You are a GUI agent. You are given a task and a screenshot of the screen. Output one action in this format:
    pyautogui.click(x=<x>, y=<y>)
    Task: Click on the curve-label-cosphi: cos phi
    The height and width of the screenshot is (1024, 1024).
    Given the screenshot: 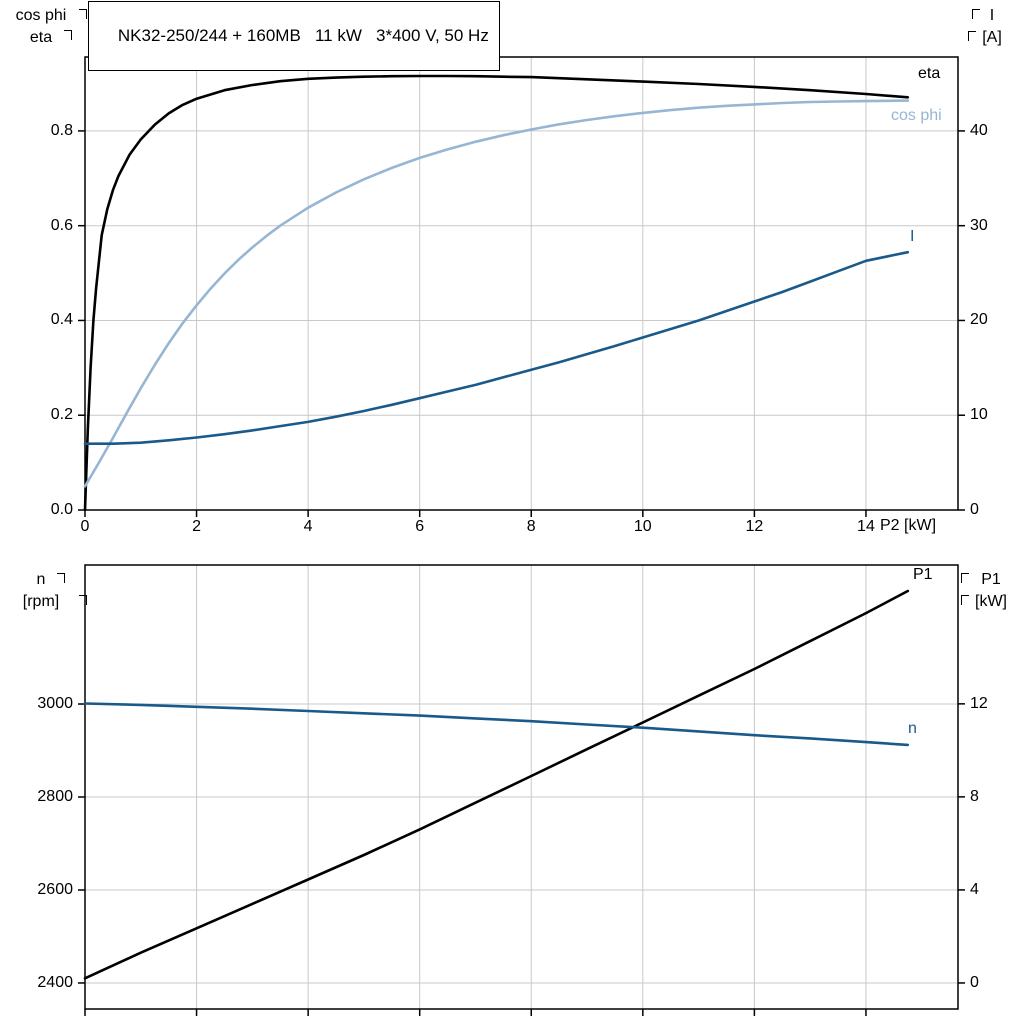 What is the action you would take?
    pyautogui.click(x=916, y=115)
    